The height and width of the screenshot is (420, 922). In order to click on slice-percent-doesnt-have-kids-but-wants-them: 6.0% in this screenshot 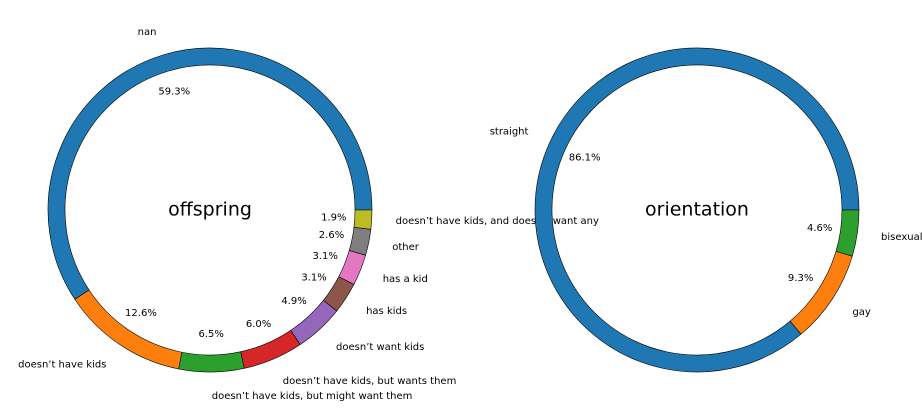, I will do `click(258, 324)`.